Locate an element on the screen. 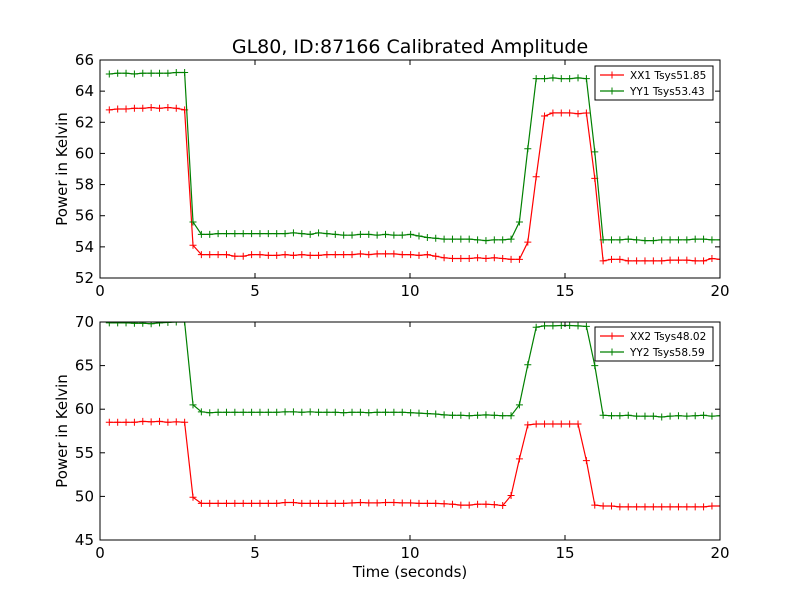 The height and width of the screenshot is (600, 800). y-tick-label: 45 is located at coordinates (84, 540).